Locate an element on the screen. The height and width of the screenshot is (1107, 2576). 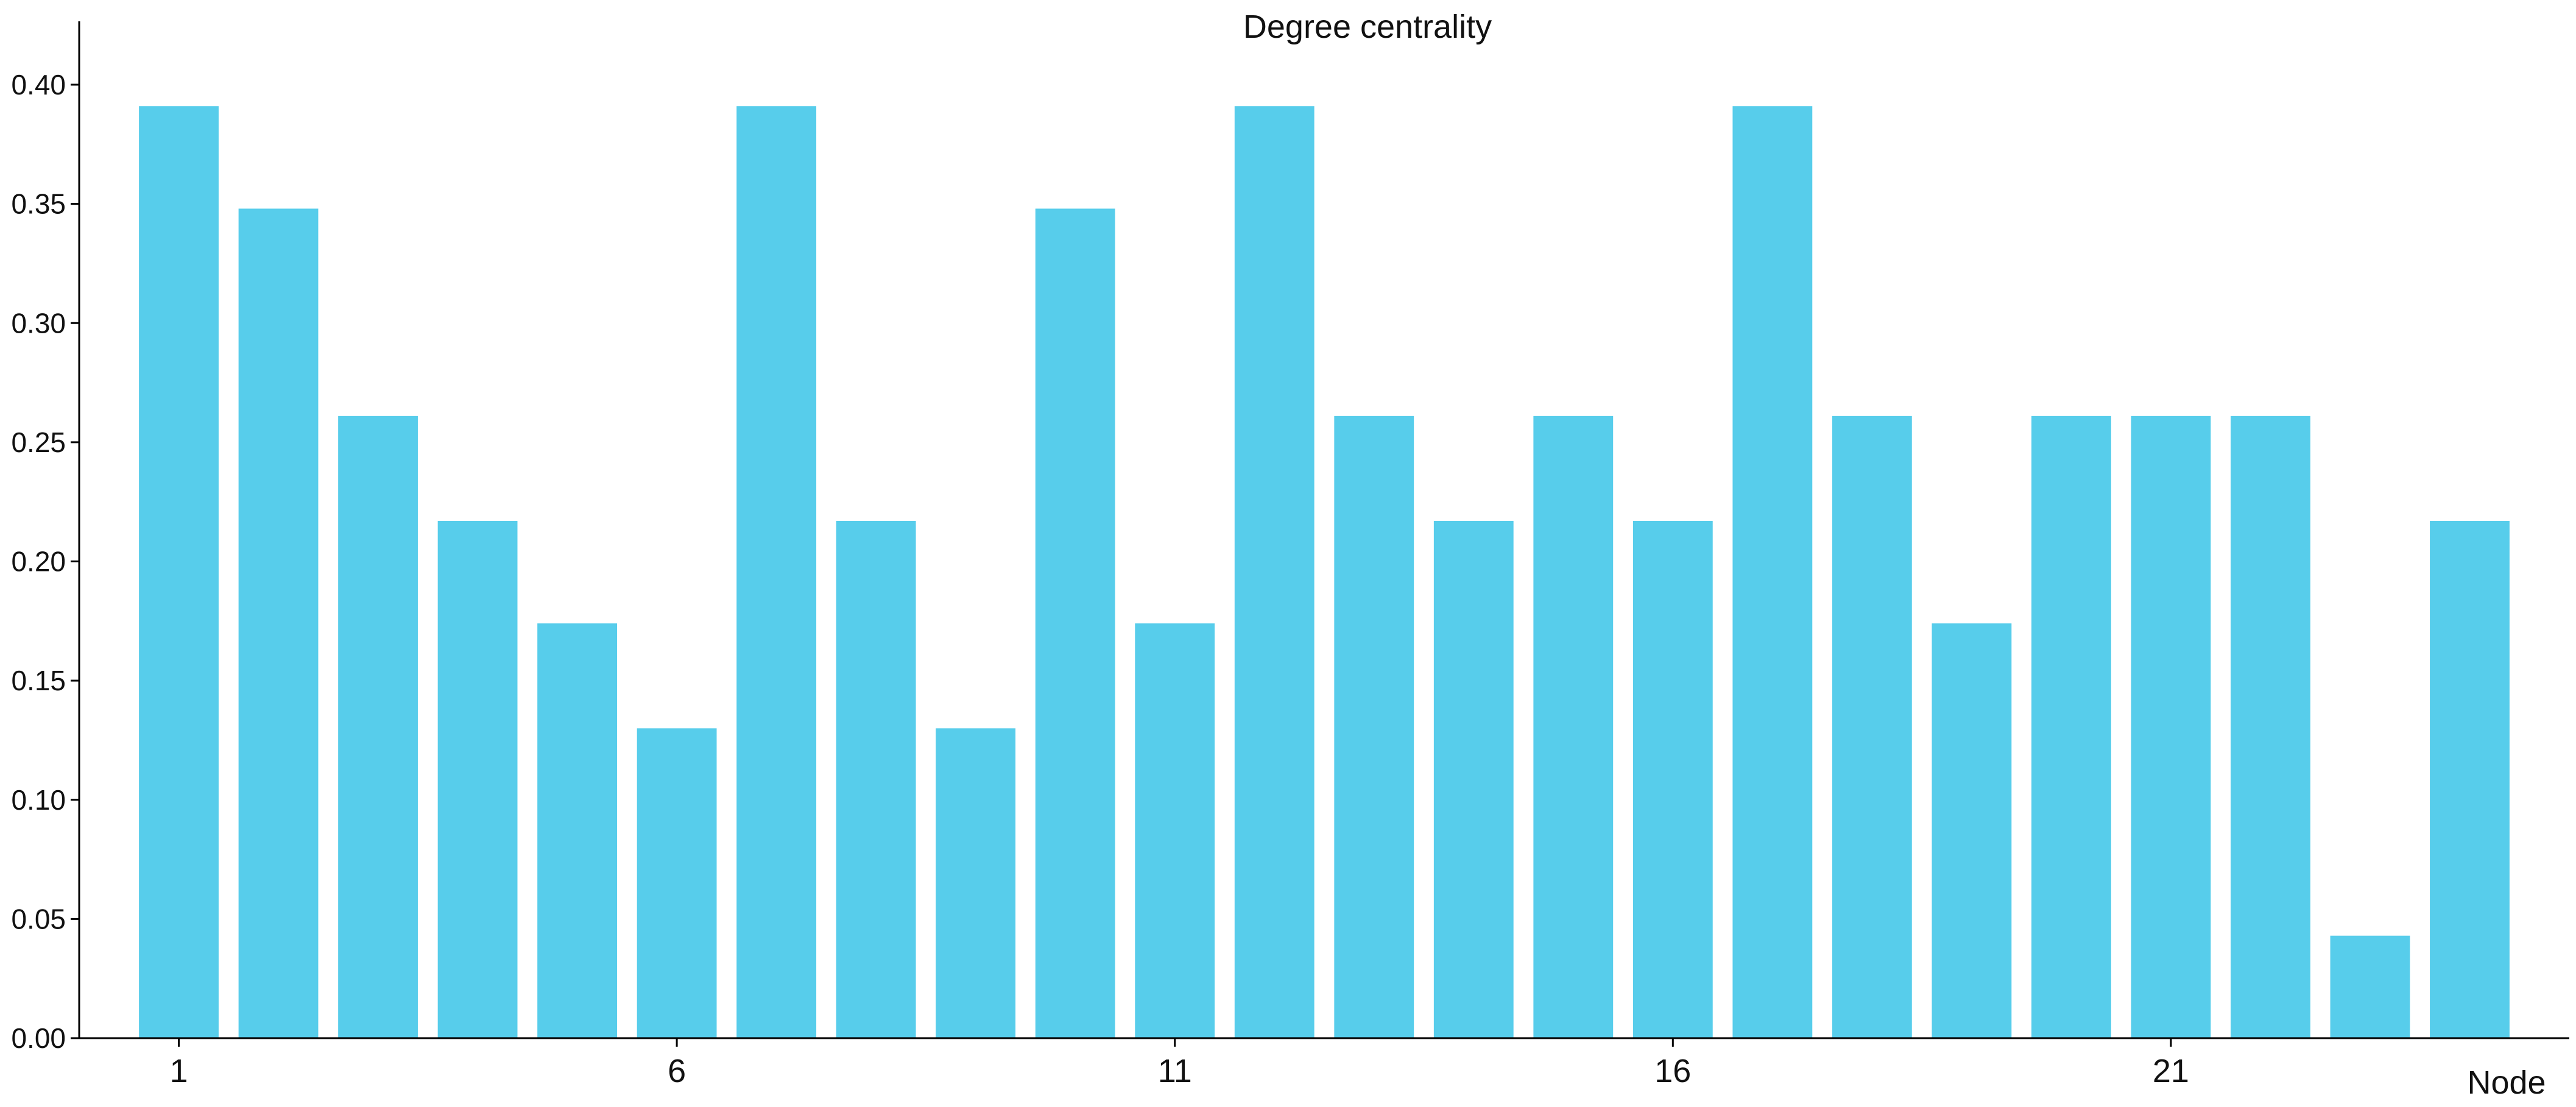
y-tick-label: 0.25 is located at coordinates (38, 442).